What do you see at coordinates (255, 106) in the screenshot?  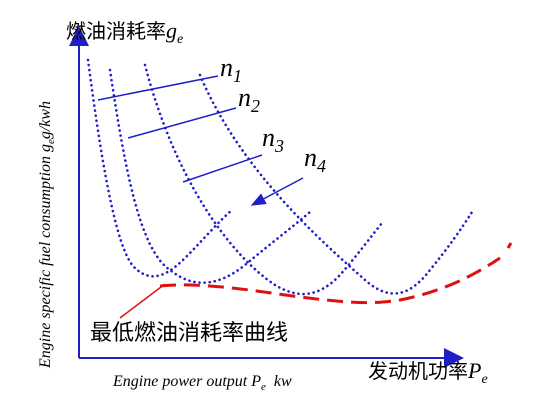 I see `speed-subscript: 2` at bounding box center [255, 106].